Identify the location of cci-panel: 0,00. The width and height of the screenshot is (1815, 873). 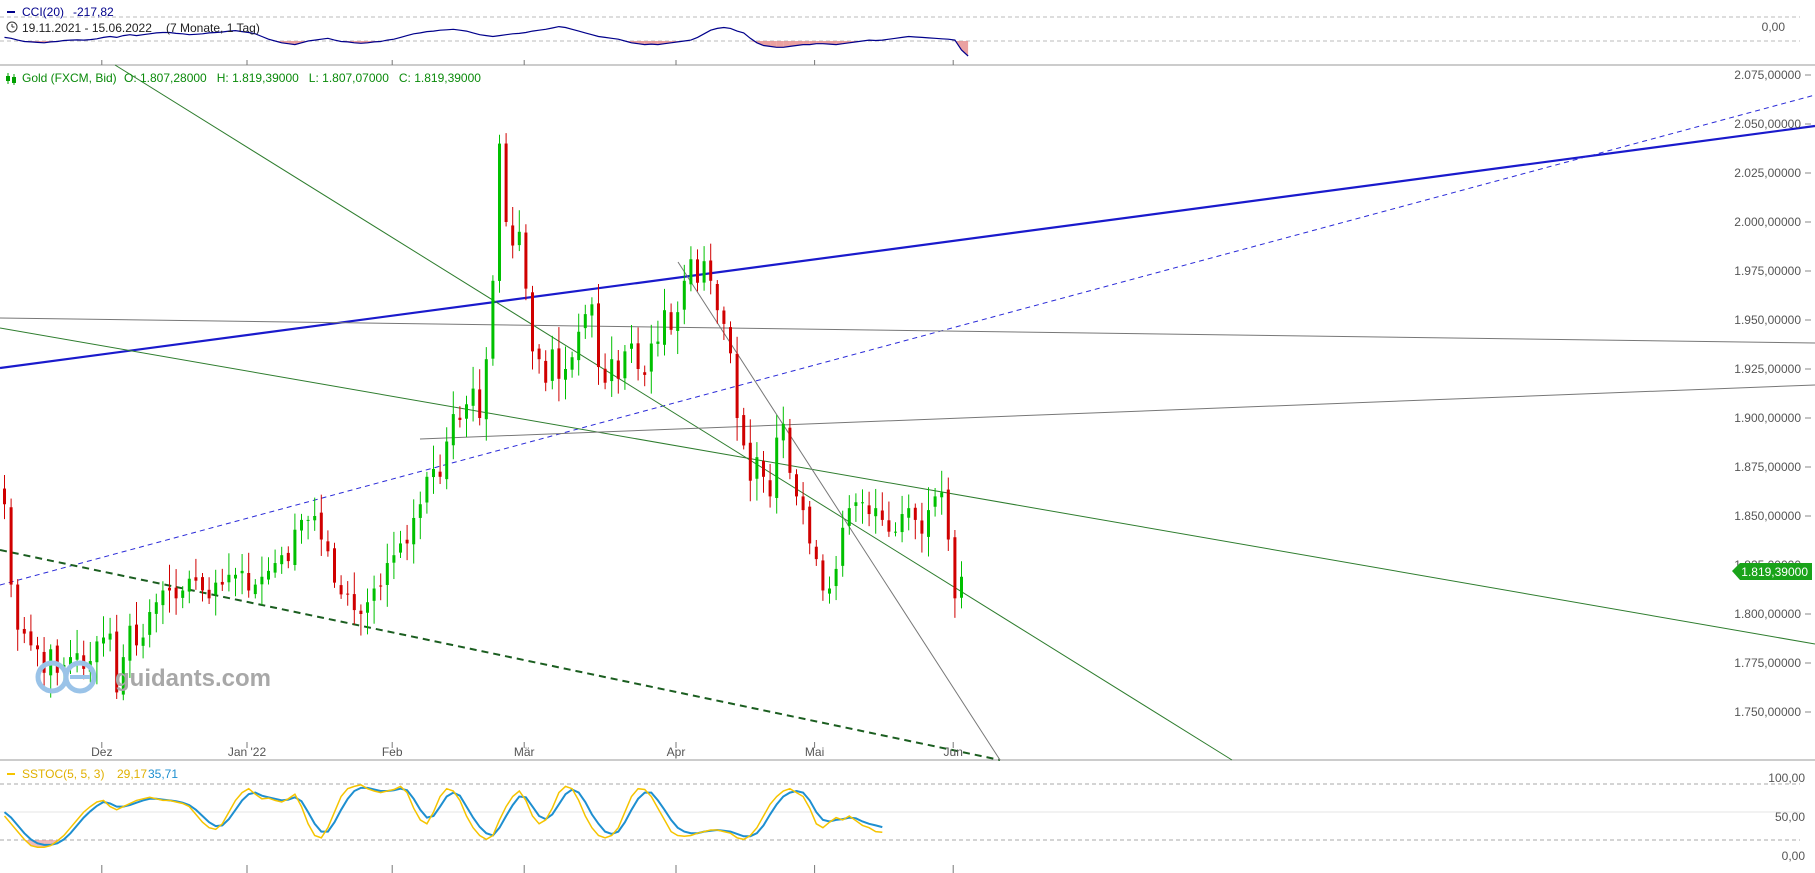
(900, 40).